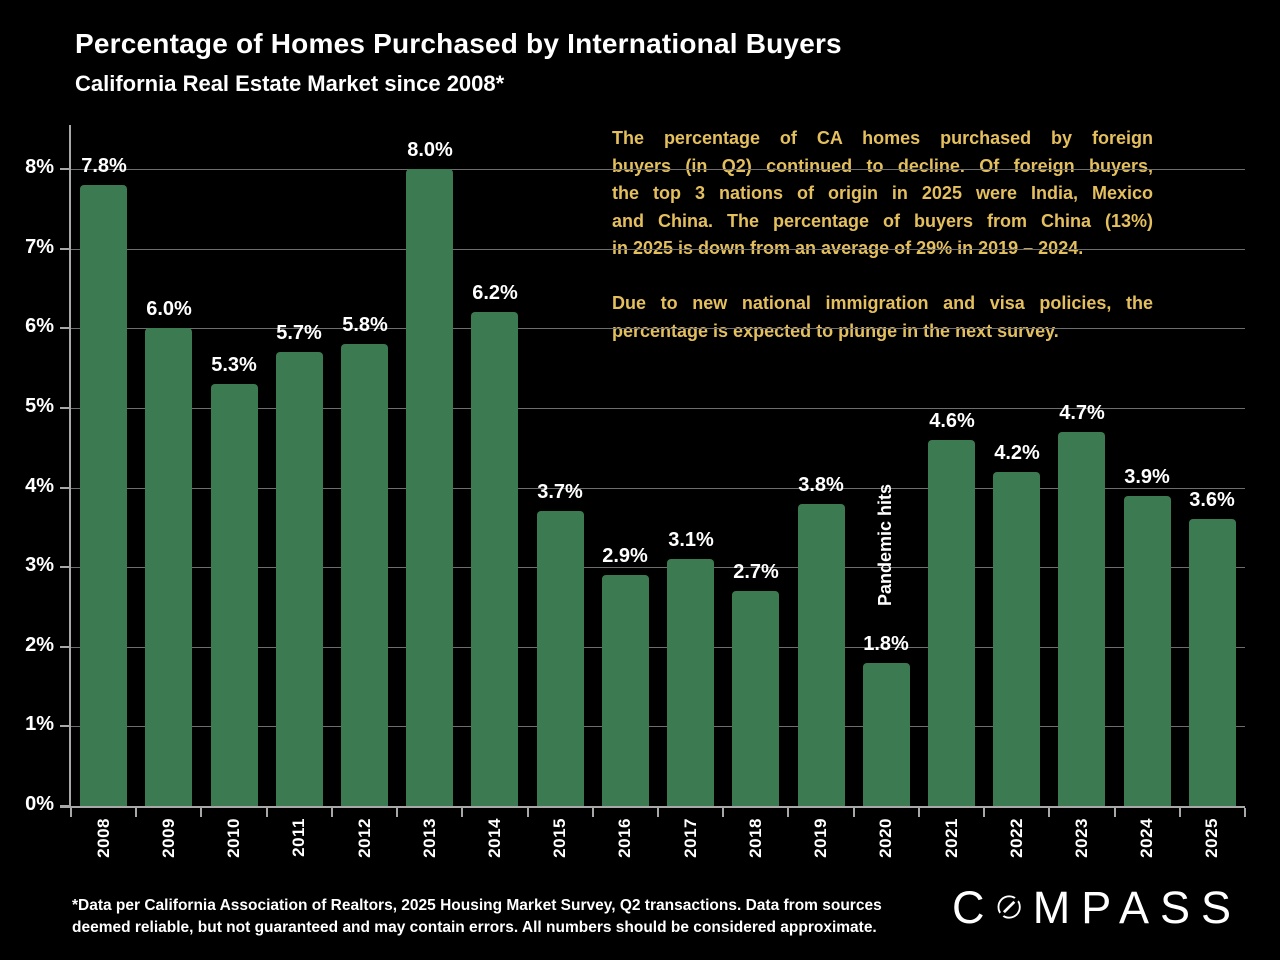 This screenshot has height=960, width=1280. Describe the element at coordinates (39, 645) in the screenshot. I see `y-axis-tick-label: 2%` at that location.